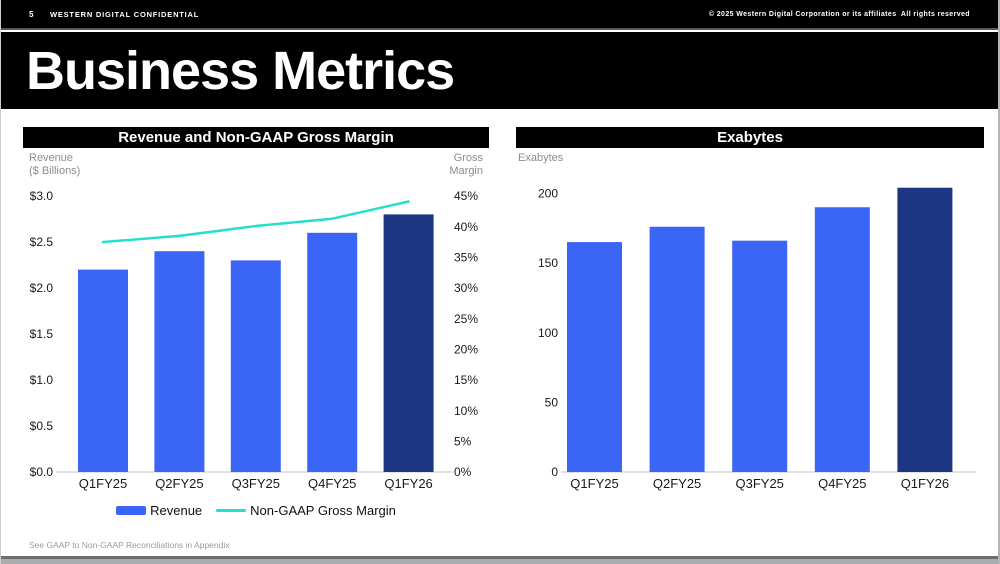 Image resolution: width=1000 pixels, height=564 pixels. Describe the element at coordinates (42, 380) in the screenshot. I see `left-axis-tick: $1.0` at that location.